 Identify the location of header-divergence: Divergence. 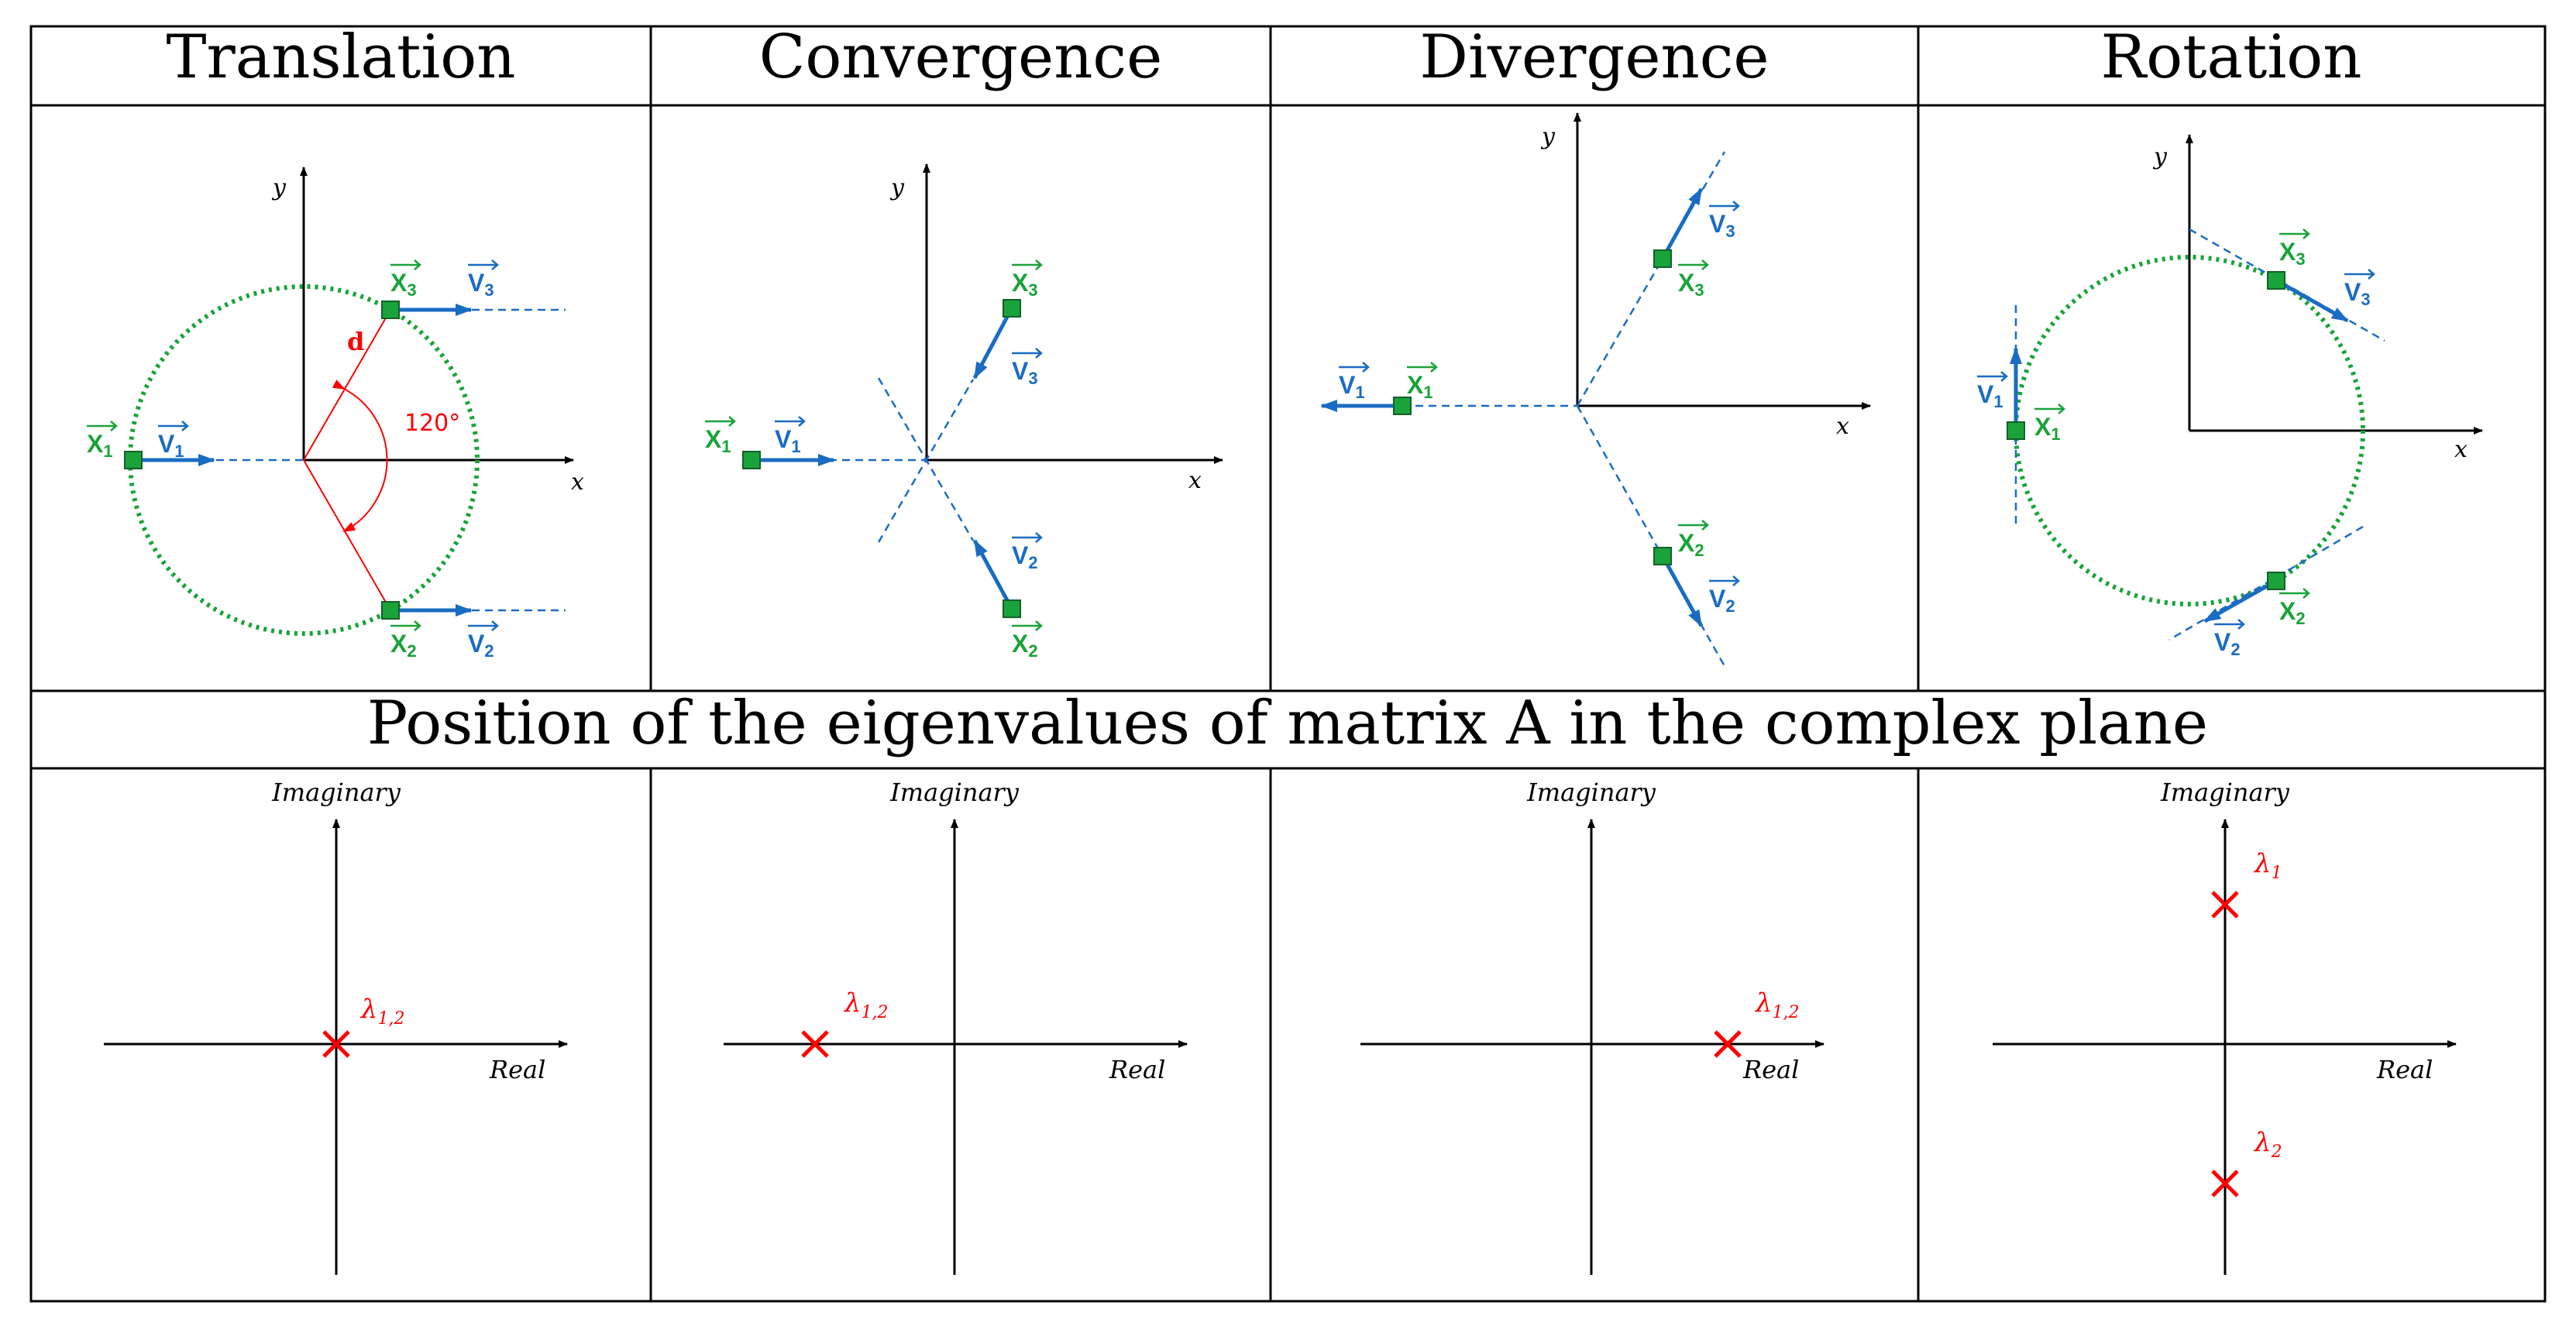
(1594, 57).